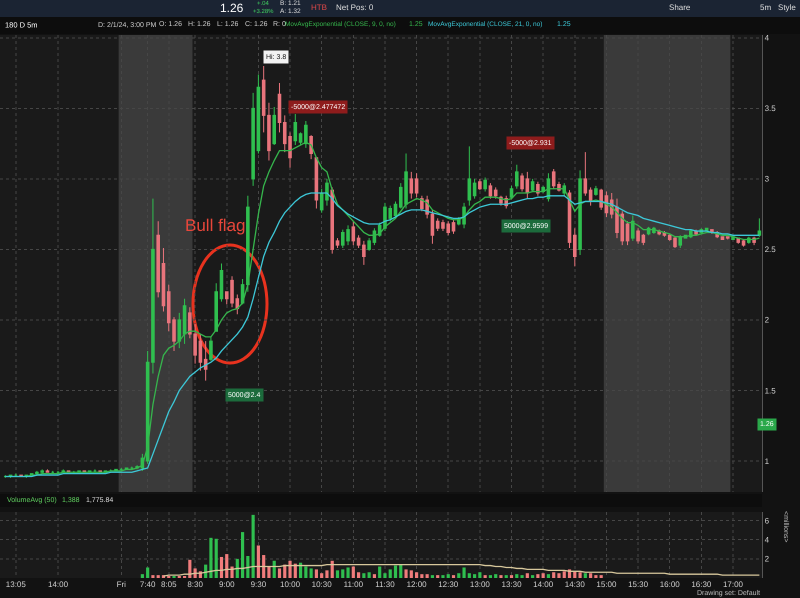  What do you see at coordinates (232, 8) in the screenshot?
I see `text: 1.26` at bounding box center [232, 8].